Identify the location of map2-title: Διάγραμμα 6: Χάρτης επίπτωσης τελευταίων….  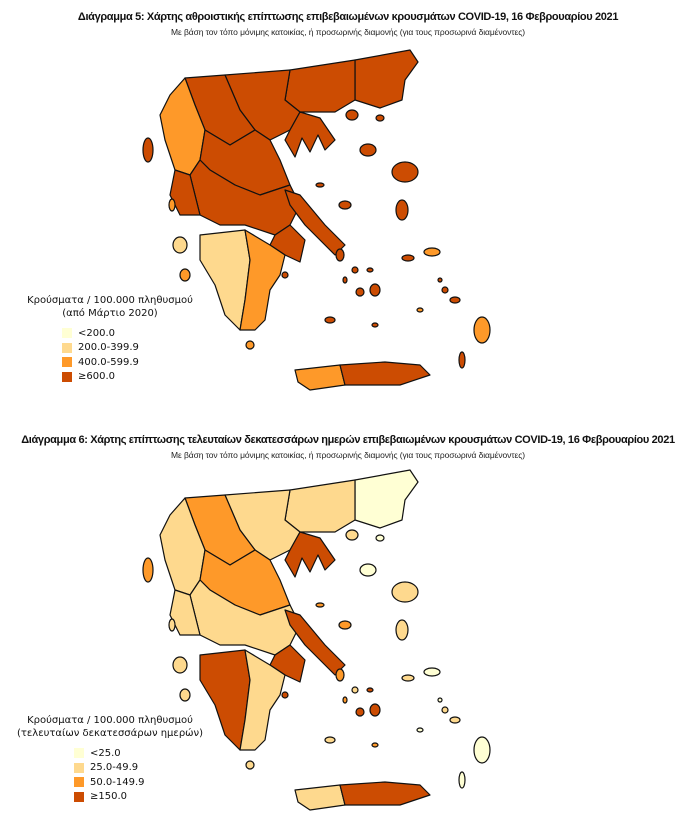
(348, 440).